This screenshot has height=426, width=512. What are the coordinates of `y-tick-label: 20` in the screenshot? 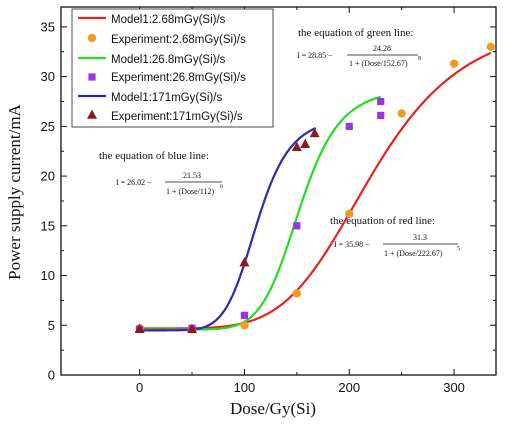 It's located at (48, 176).